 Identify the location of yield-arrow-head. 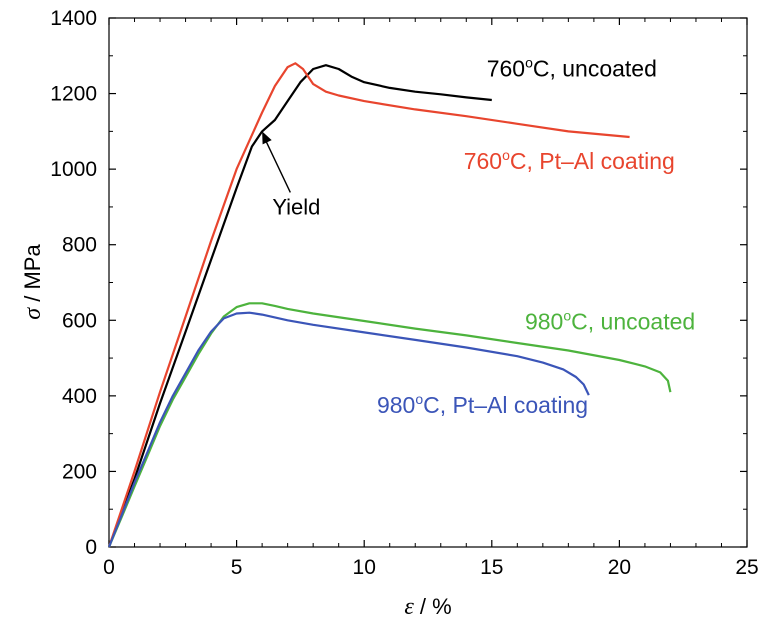
(267, 138).